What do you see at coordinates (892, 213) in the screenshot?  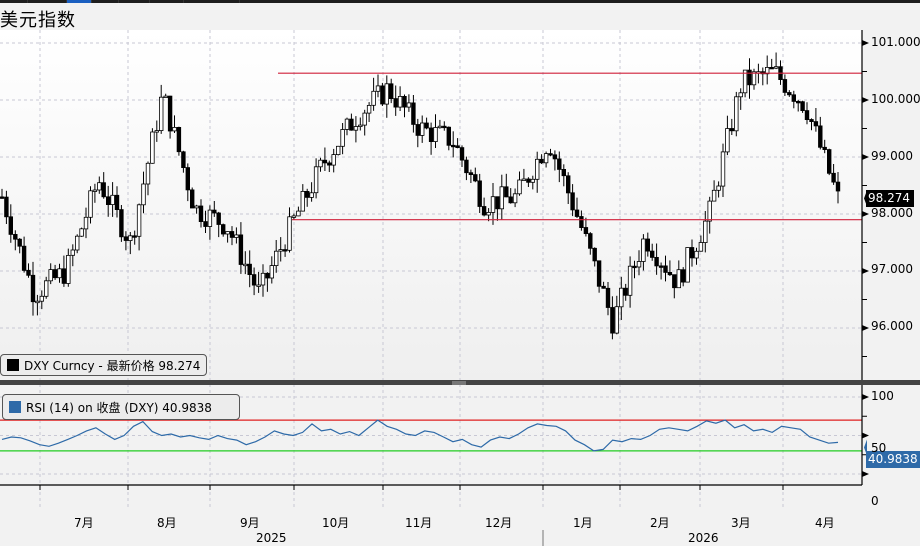 I see `y-tick-label: 98.000` at bounding box center [892, 213].